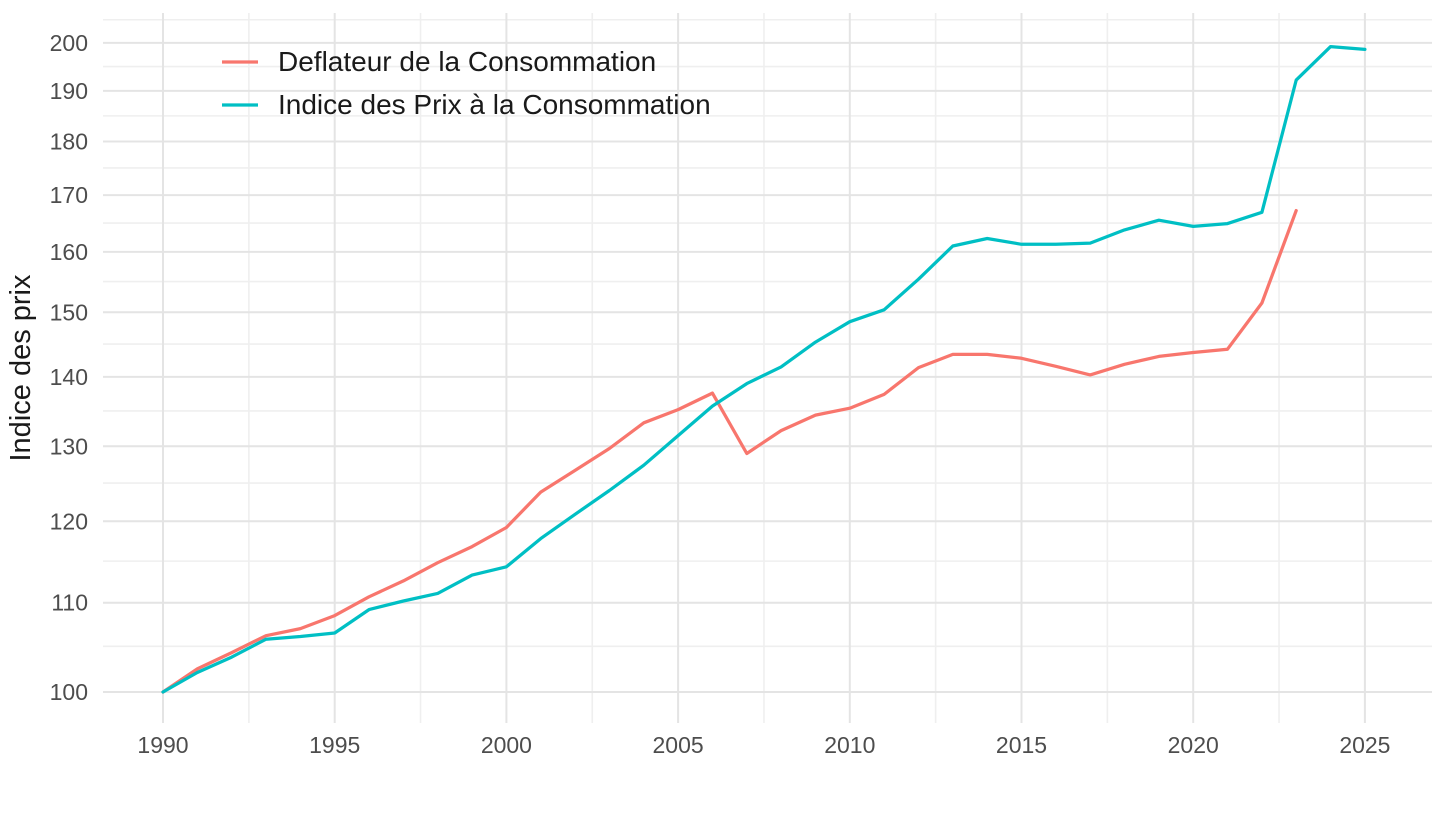 Image resolution: width=1440 pixels, height=815 pixels. What do you see at coordinates (69, 195) in the screenshot?
I see `y-tick-label: 170` at bounding box center [69, 195].